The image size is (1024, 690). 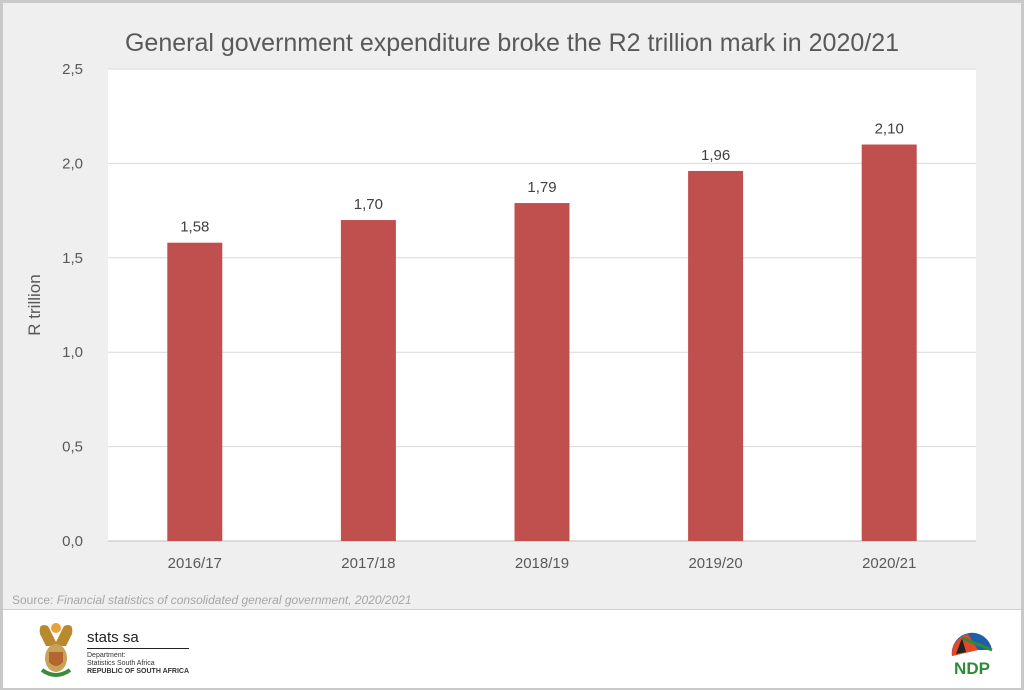 I want to click on data-label: 1,58, so click(x=194, y=227).